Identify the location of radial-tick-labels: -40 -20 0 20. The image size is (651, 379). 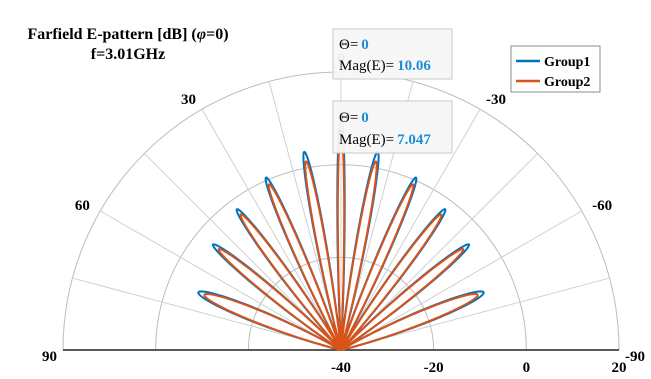
(479, 368).